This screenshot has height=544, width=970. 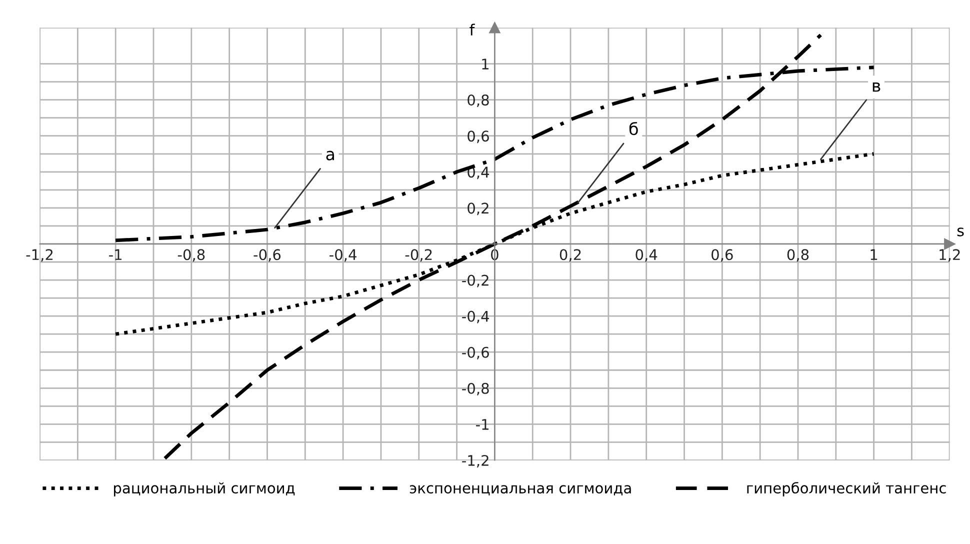 What do you see at coordinates (960, 232) in the screenshot?
I see `x-axis-title: s` at bounding box center [960, 232].